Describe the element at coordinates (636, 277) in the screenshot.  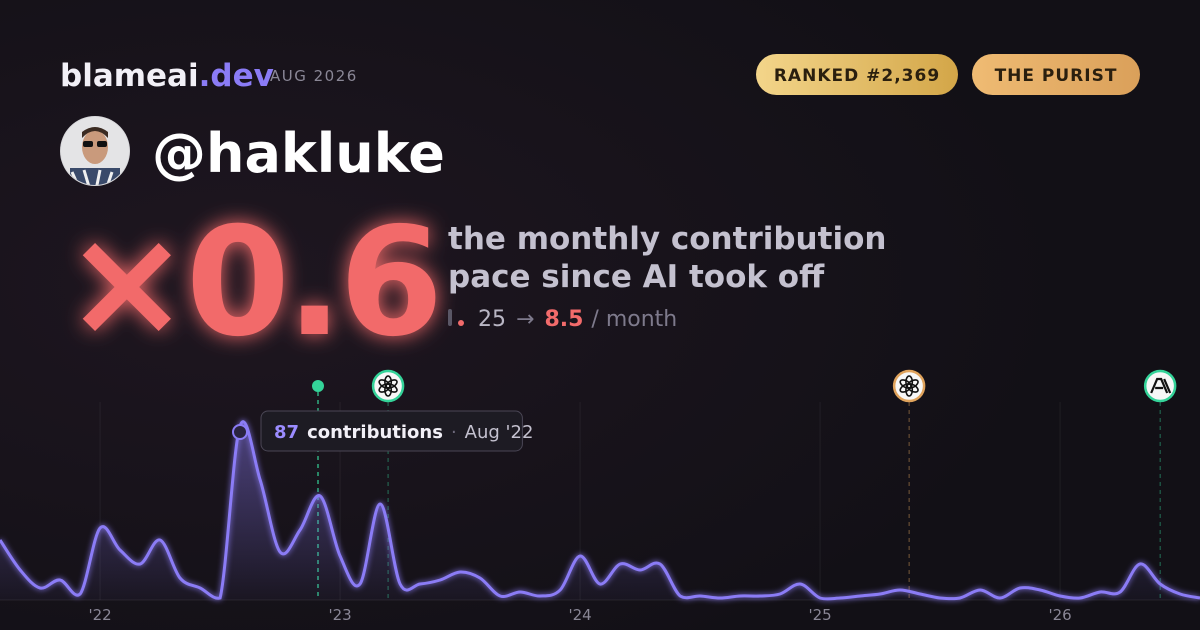
I see `description-line: pace since AI took off` at that location.